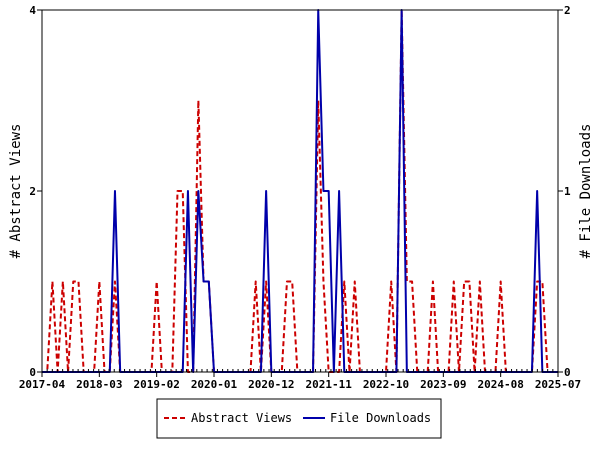 This screenshot has width=600, height=450. Describe the element at coordinates (32, 372) in the screenshot. I see `y-left-tick-label: 0` at that location.